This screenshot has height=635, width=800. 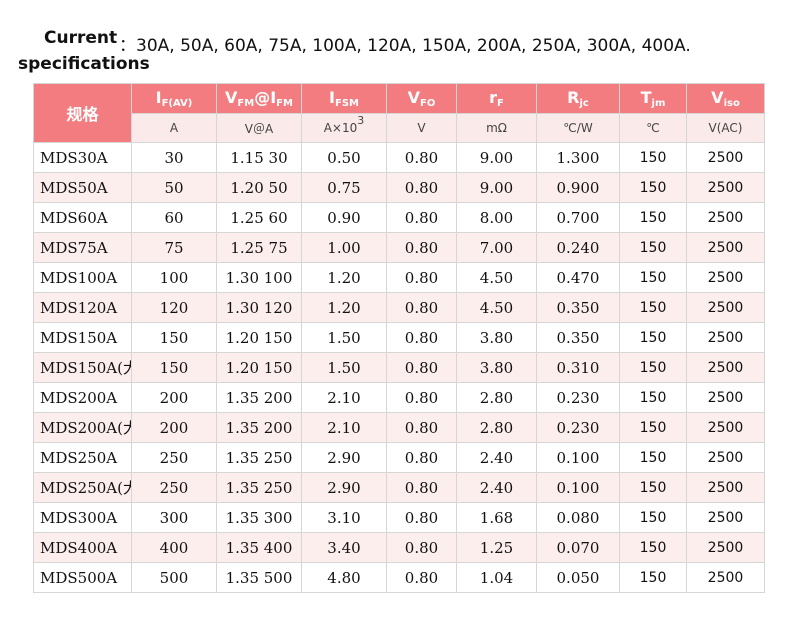 What do you see at coordinates (573, 97) in the screenshot?
I see `rjc-sym-main: R` at bounding box center [573, 97].